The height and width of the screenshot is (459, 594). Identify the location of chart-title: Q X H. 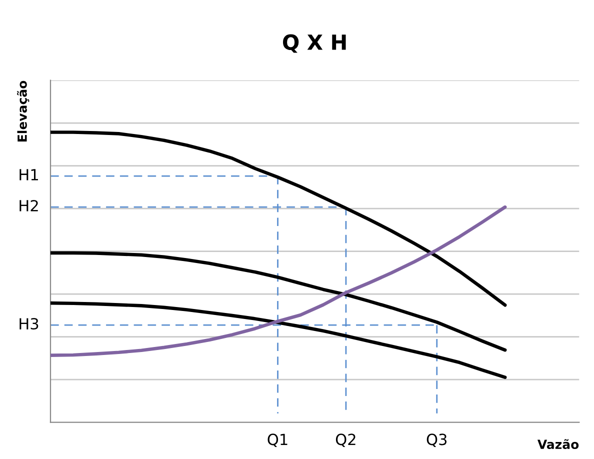
(314, 43).